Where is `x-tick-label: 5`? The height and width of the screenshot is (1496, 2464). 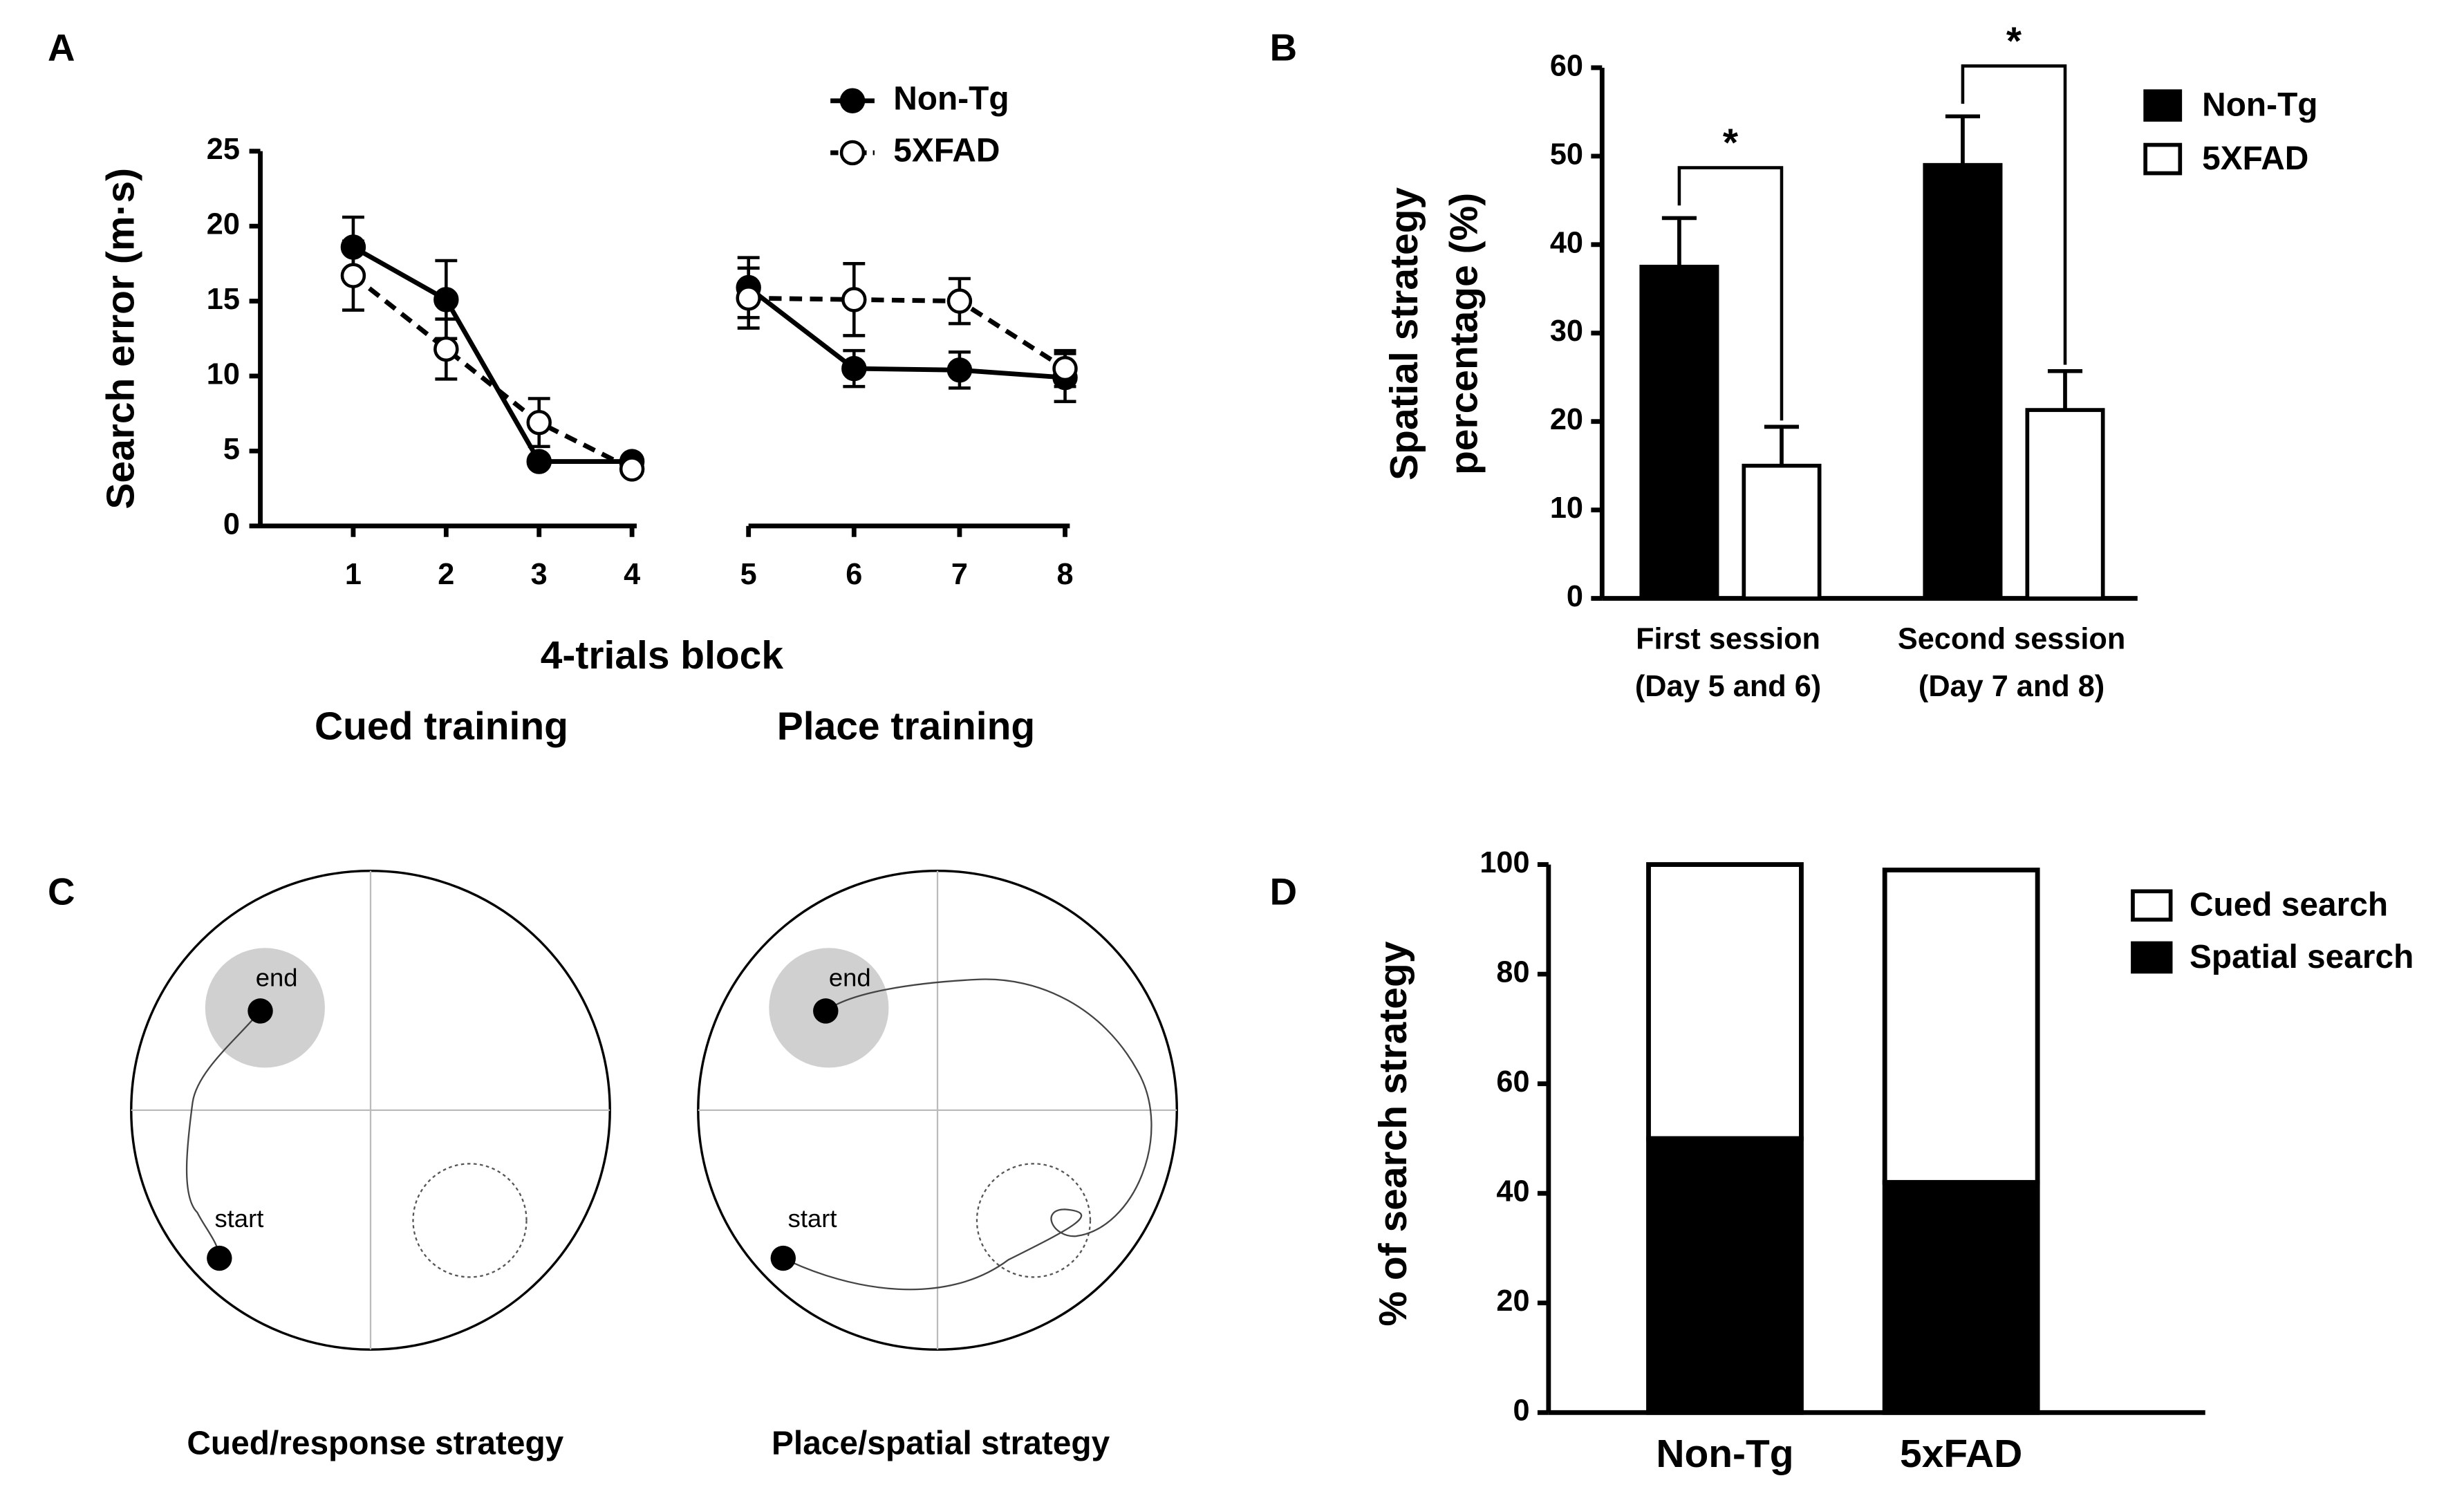
x-tick-label: 5 is located at coordinates (748, 574).